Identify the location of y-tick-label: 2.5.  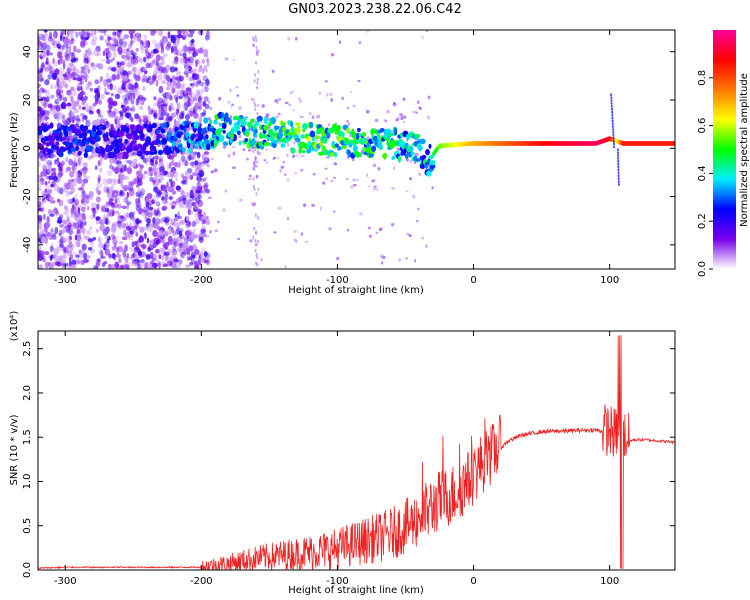
(27, 349).